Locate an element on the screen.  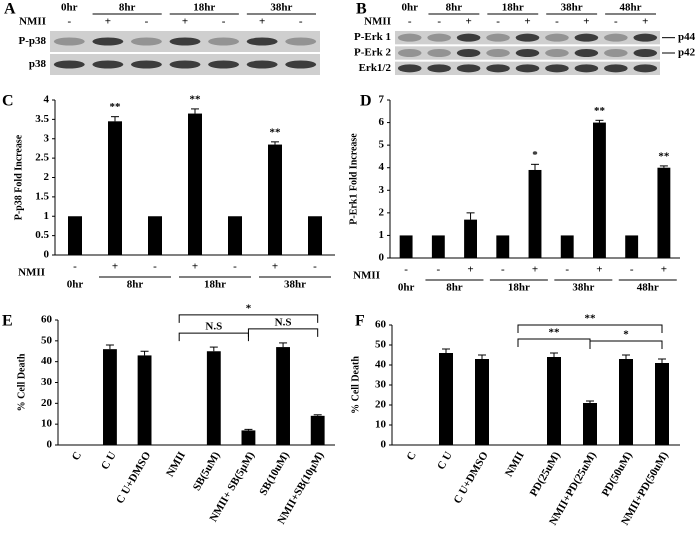
x-tick-label: SB(5uM) is located at coordinates (207, 470).